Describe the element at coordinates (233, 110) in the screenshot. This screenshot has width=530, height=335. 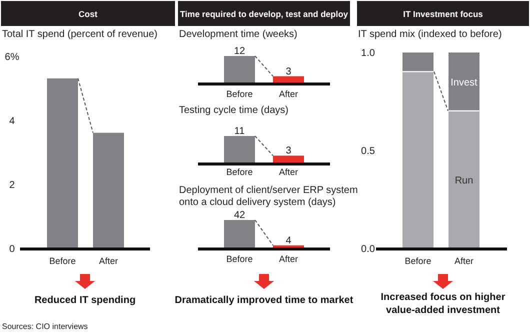
I see `y-axis-title: Testing cycle time (days)` at that location.